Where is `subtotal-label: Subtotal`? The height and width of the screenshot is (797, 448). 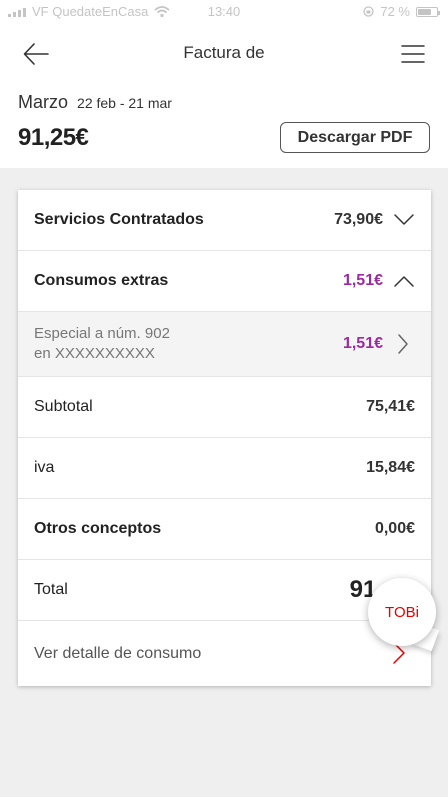
subtotal-label: Subtotal is located at coordinates (63, 406).